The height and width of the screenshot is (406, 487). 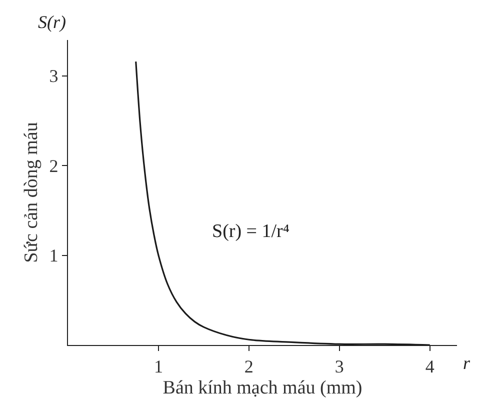 What do you see at coordinates (158, 366) in the screenshot?
I see `x-tick-label: 1` at bounding box center [158, 366].